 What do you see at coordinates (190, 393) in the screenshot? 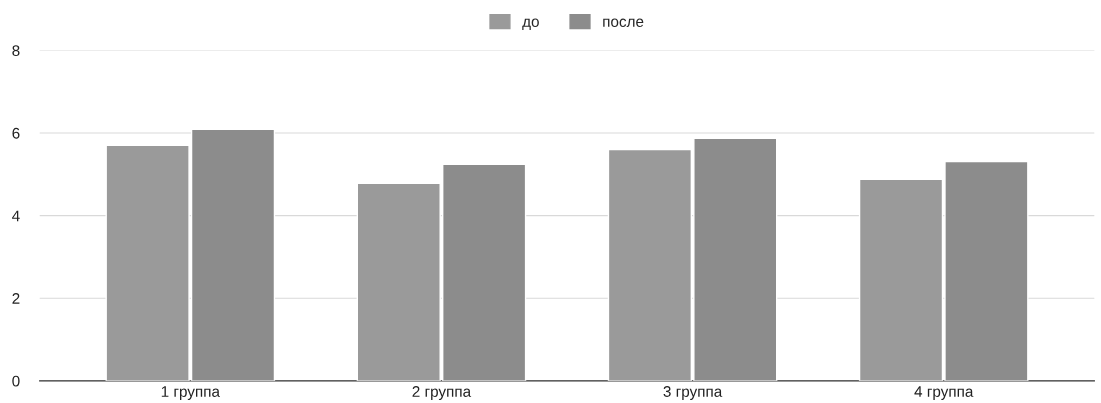
I see `x-tick-label: 1 группа` at bounding box center [190, 393].